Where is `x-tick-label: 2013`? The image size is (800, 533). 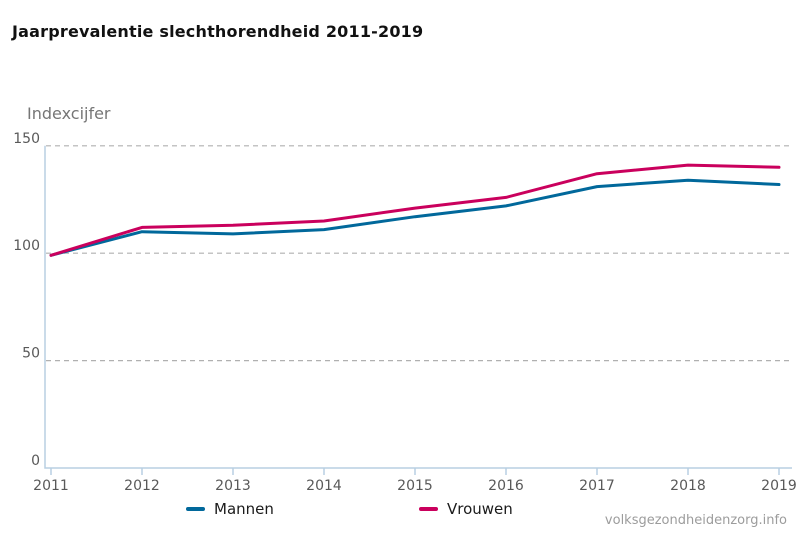 x-tick-label: 2013 is located at coordinates (233, 486).